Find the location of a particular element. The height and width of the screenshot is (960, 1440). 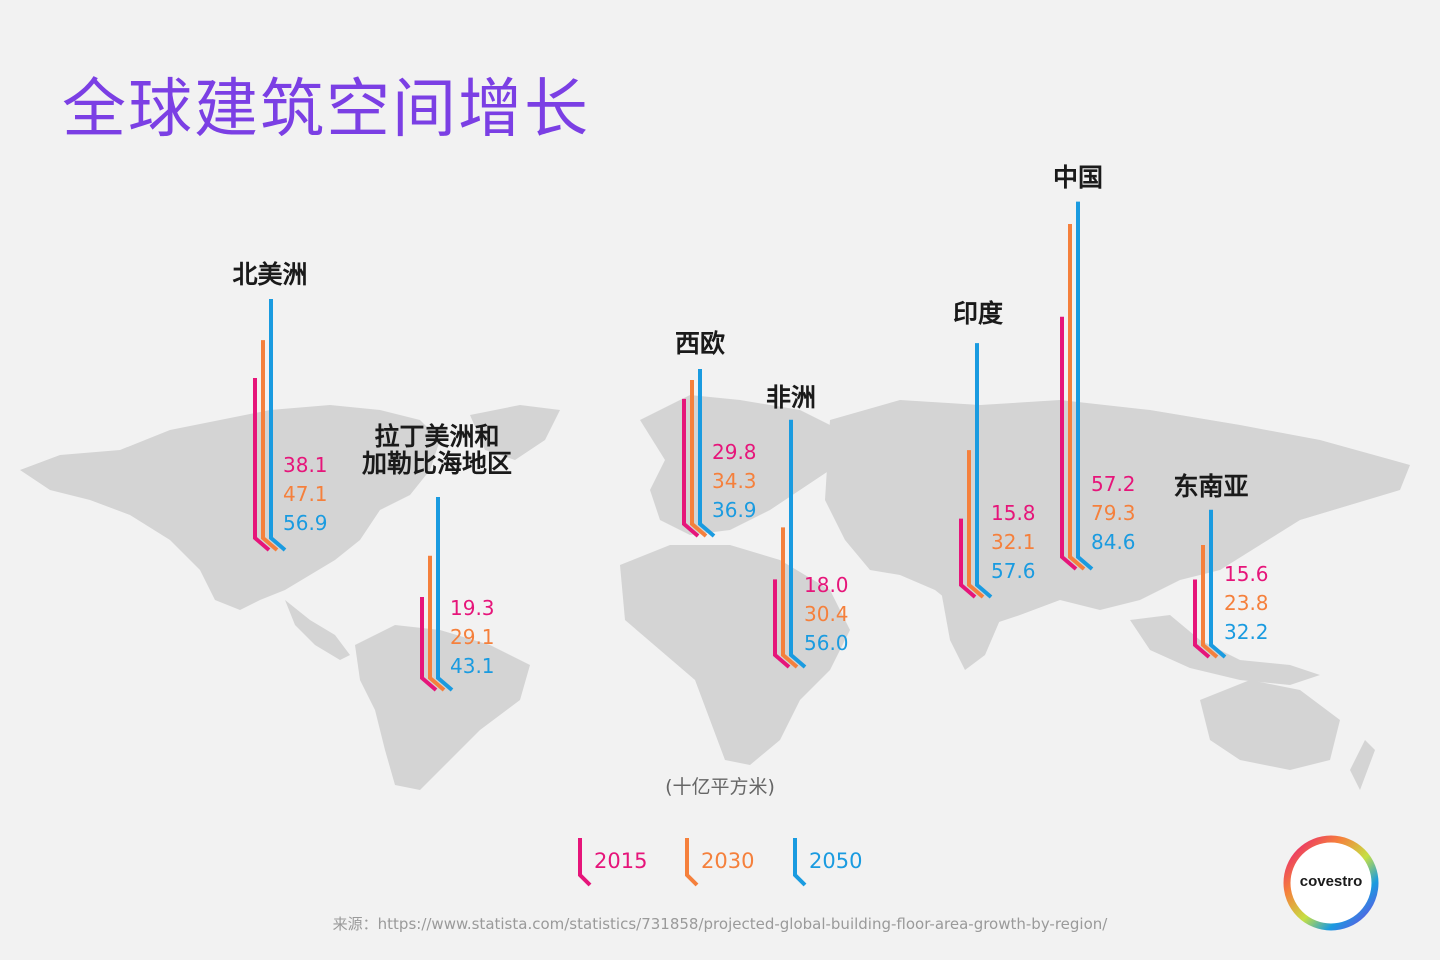

region-label: 中国 is located at coordinates (1078, 177).